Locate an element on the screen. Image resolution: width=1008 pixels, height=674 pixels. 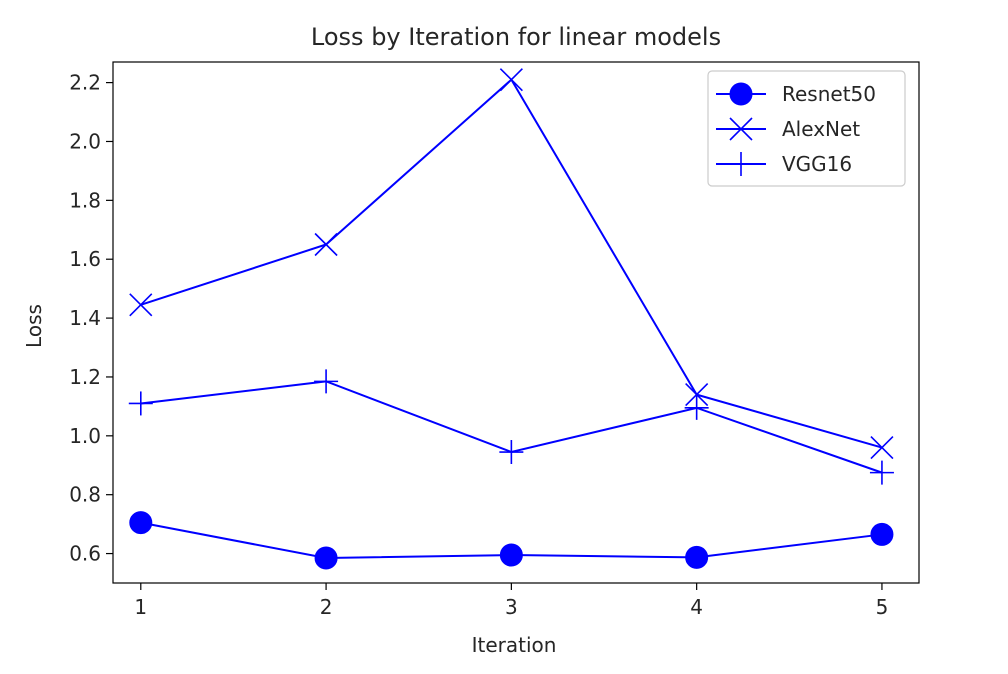
legend-label: Resnet50 is located at coordinates (829, 94).